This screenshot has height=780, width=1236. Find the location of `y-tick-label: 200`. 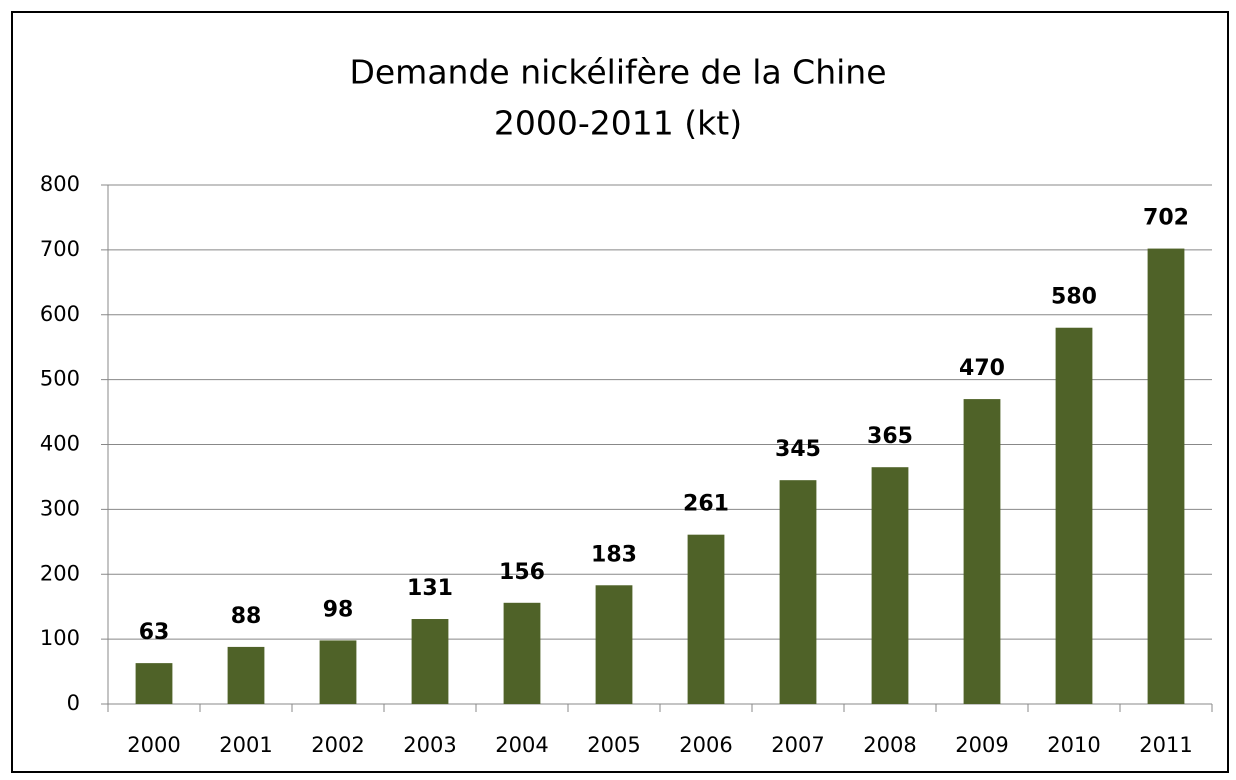

y-tick-label: 200 is located at coordinates (60, 573).